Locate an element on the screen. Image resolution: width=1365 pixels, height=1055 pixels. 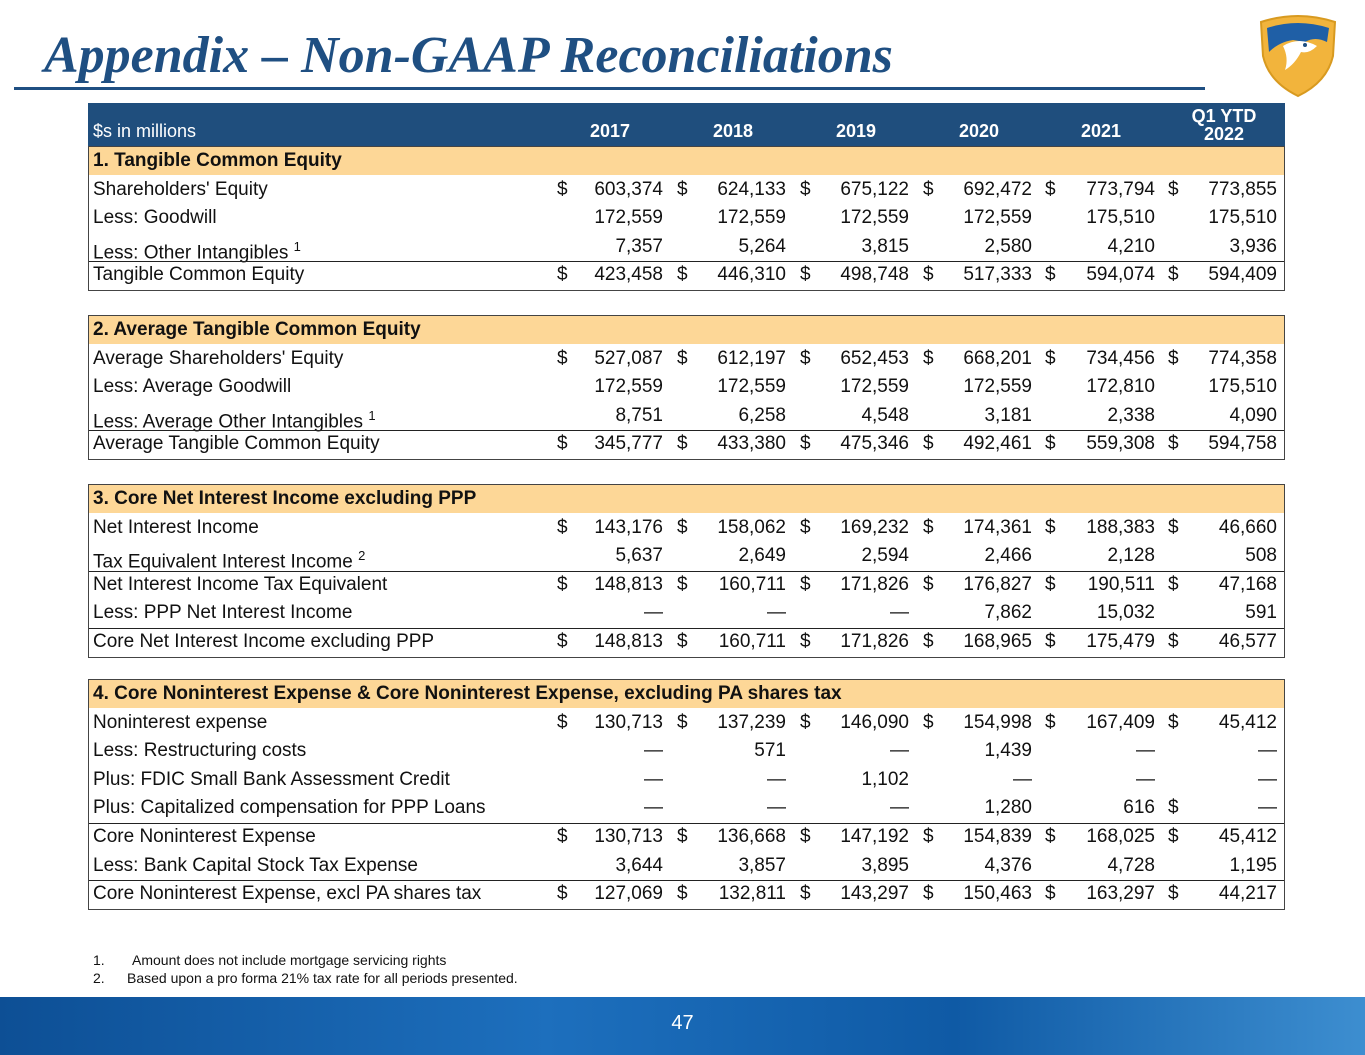
row-label: Average Shareholders' Equity is located at coordinates (218, 359).